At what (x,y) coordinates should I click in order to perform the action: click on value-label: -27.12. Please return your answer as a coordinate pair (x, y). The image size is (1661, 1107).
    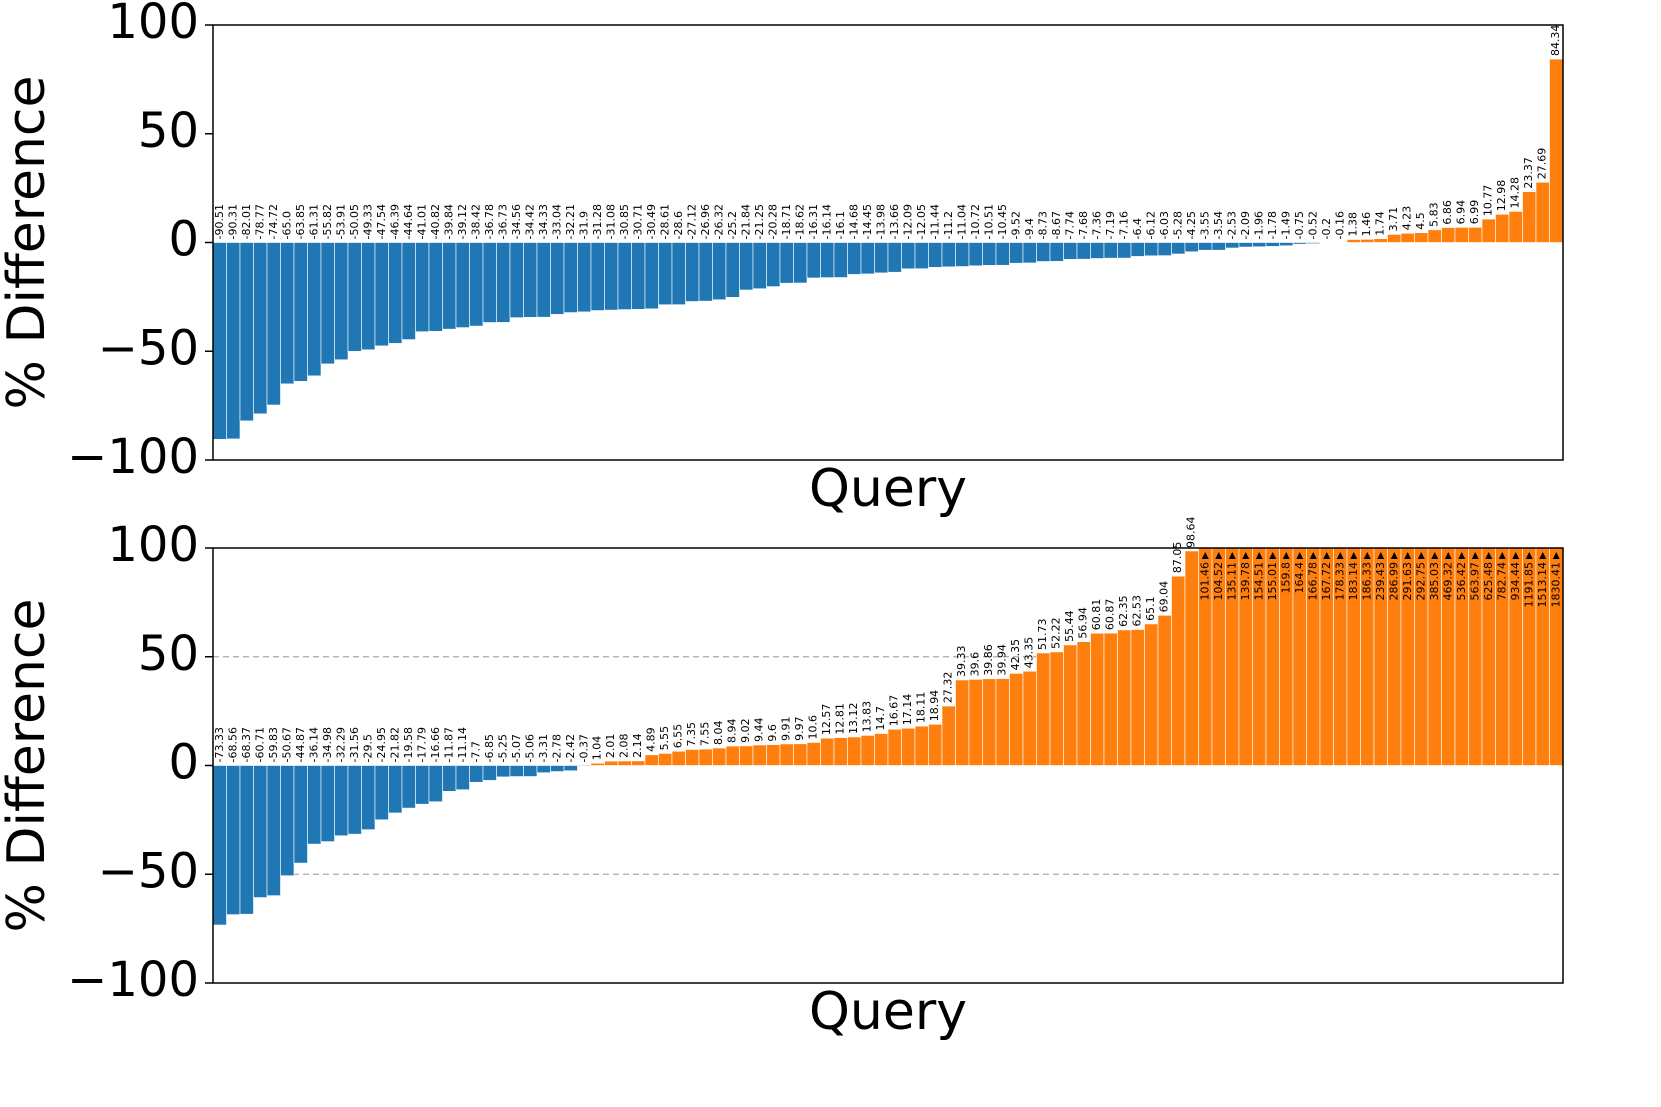
    Looking at the image, I should click on (691, 221).